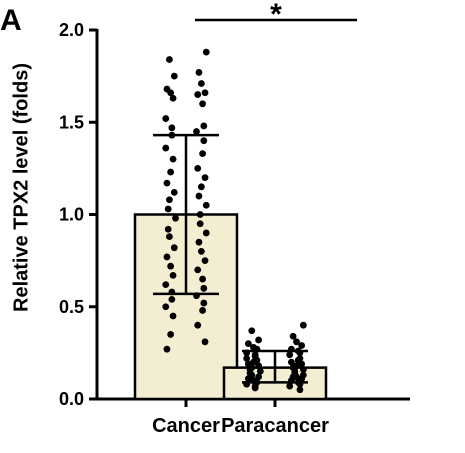 Image resolution: width=465 pixels, height=453 pixels. Describe the element at coordinates (71, 307) in the screenshot. I see `y-tick-label-1: 0.5` at that location.